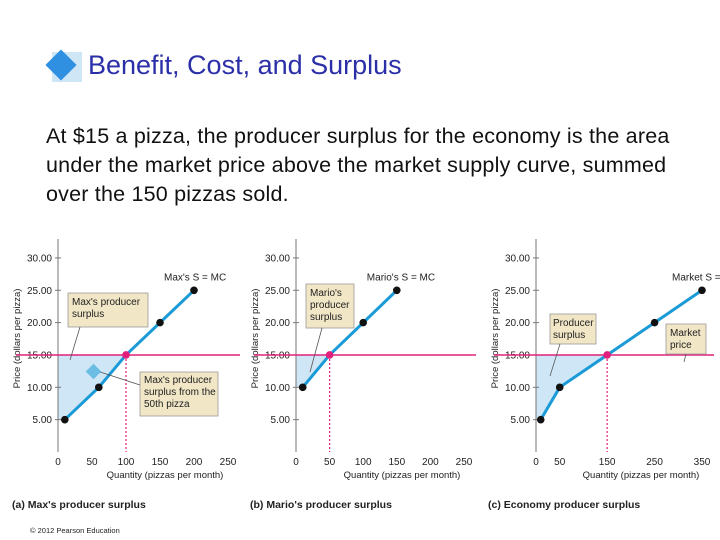  I want to click on annotation-label: Mario's, so click(326, 293).